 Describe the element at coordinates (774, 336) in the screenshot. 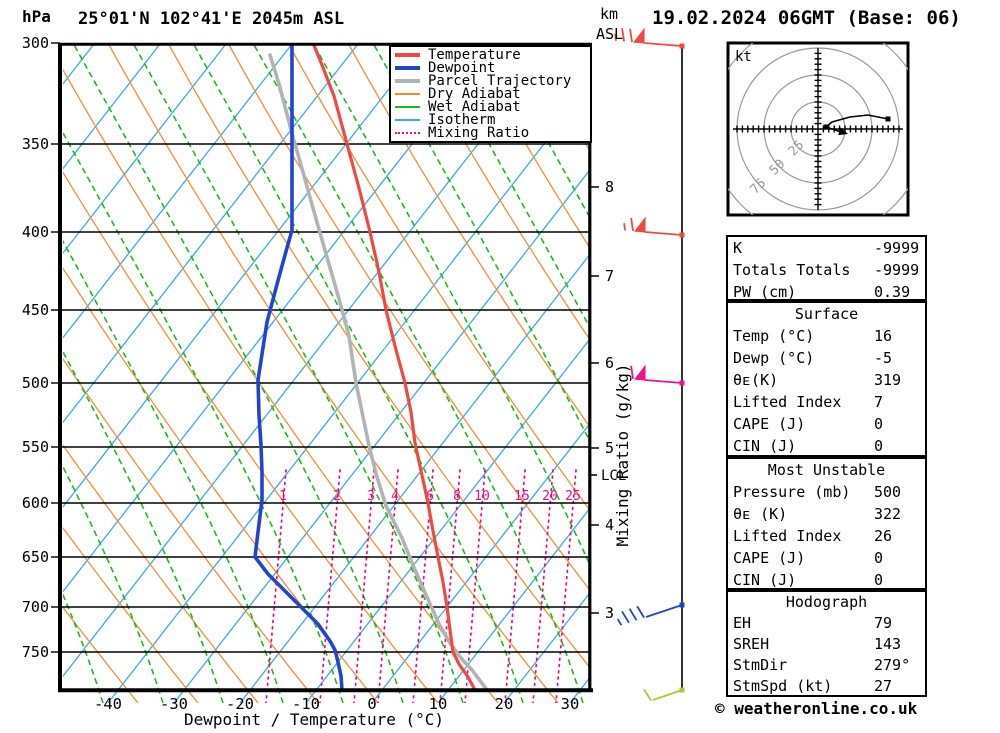

I see `stat-label: Temp (°C)` at that location.